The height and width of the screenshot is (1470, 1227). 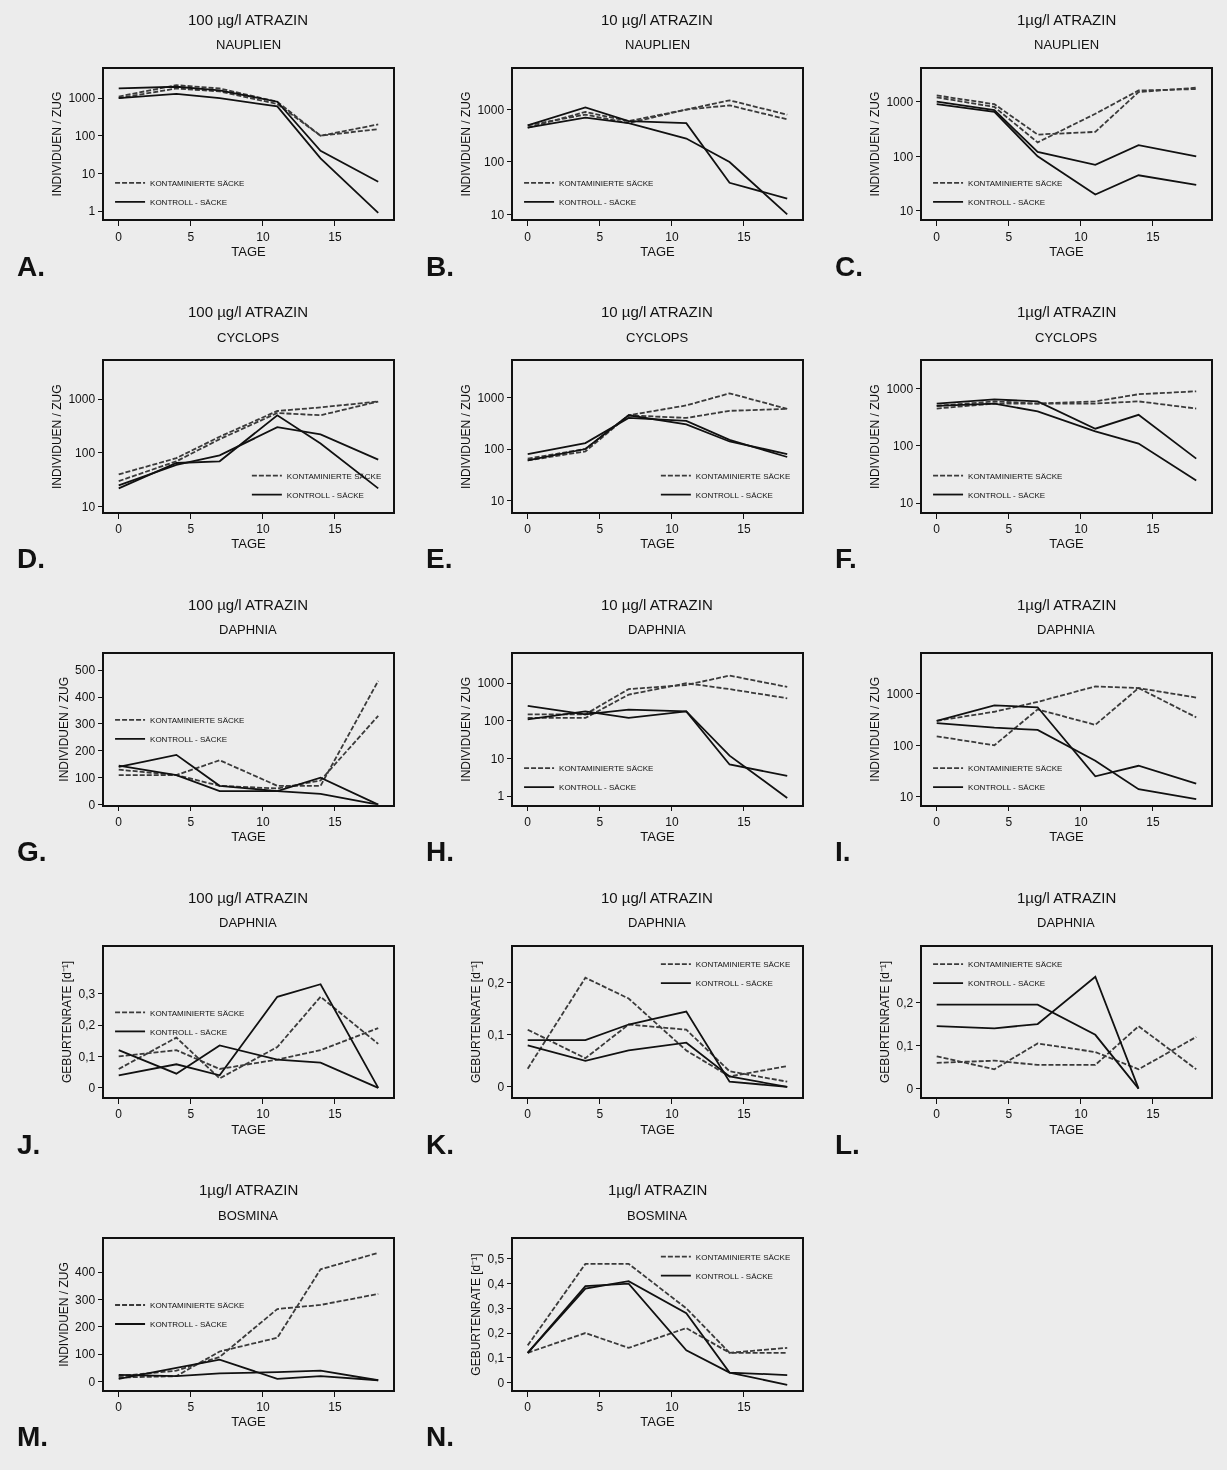 What do you see at coordinates (85, 1299) in the screenshot?
I see `y-tick-label: 300` at bounding box center [85, 1299].